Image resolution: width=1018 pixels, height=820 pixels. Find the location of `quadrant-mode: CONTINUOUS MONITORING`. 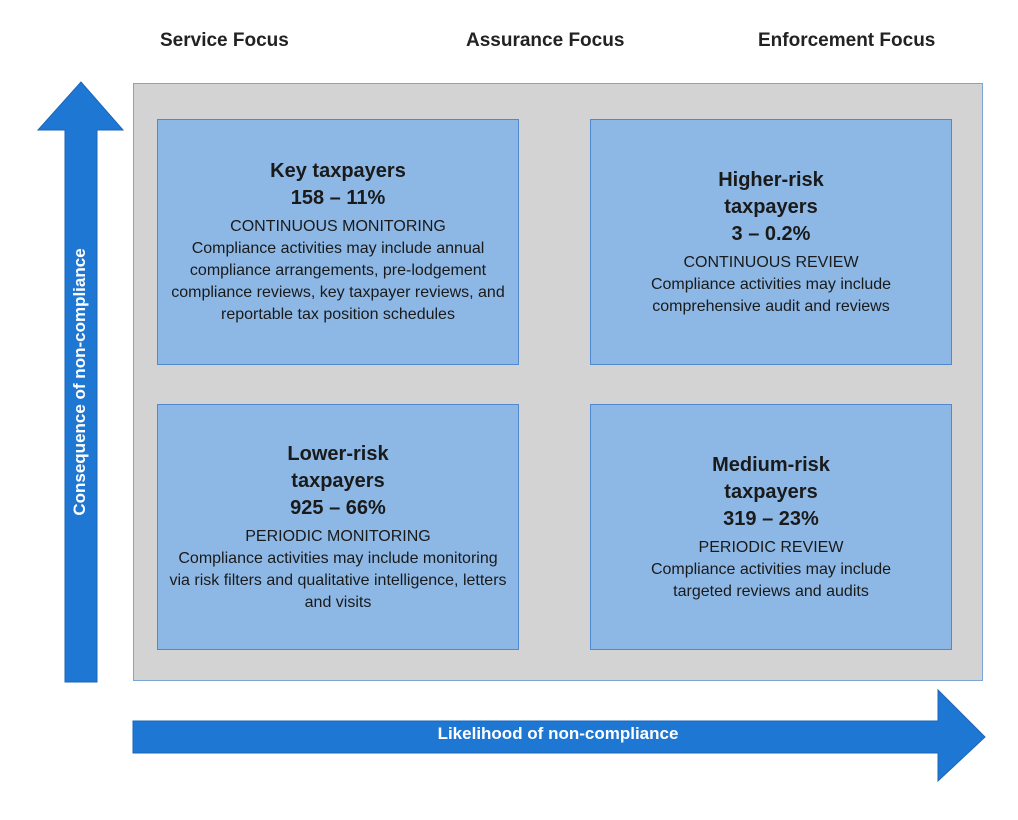

quadrant-mode: CONTINUOUS MONITORING is located at coordinates (338, 226).